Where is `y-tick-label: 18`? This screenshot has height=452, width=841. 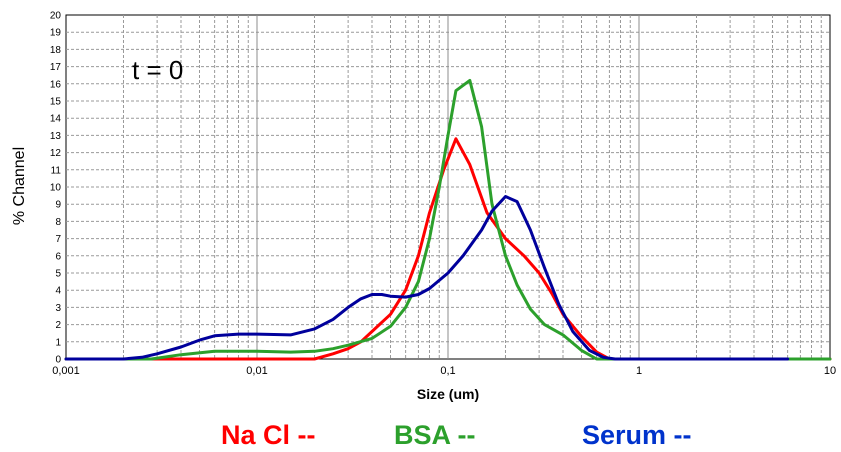 y-tick-label: 18 is located at coordinates (56, 50).